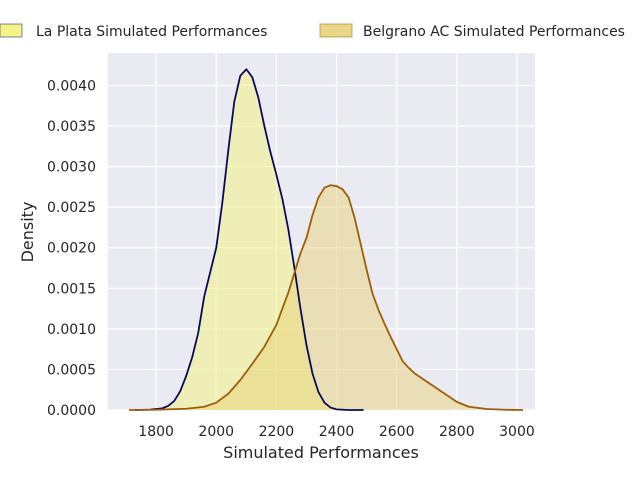 The image size is (640, 480). I want to click on y-tick-label: 0.0020, so click(71, 249).